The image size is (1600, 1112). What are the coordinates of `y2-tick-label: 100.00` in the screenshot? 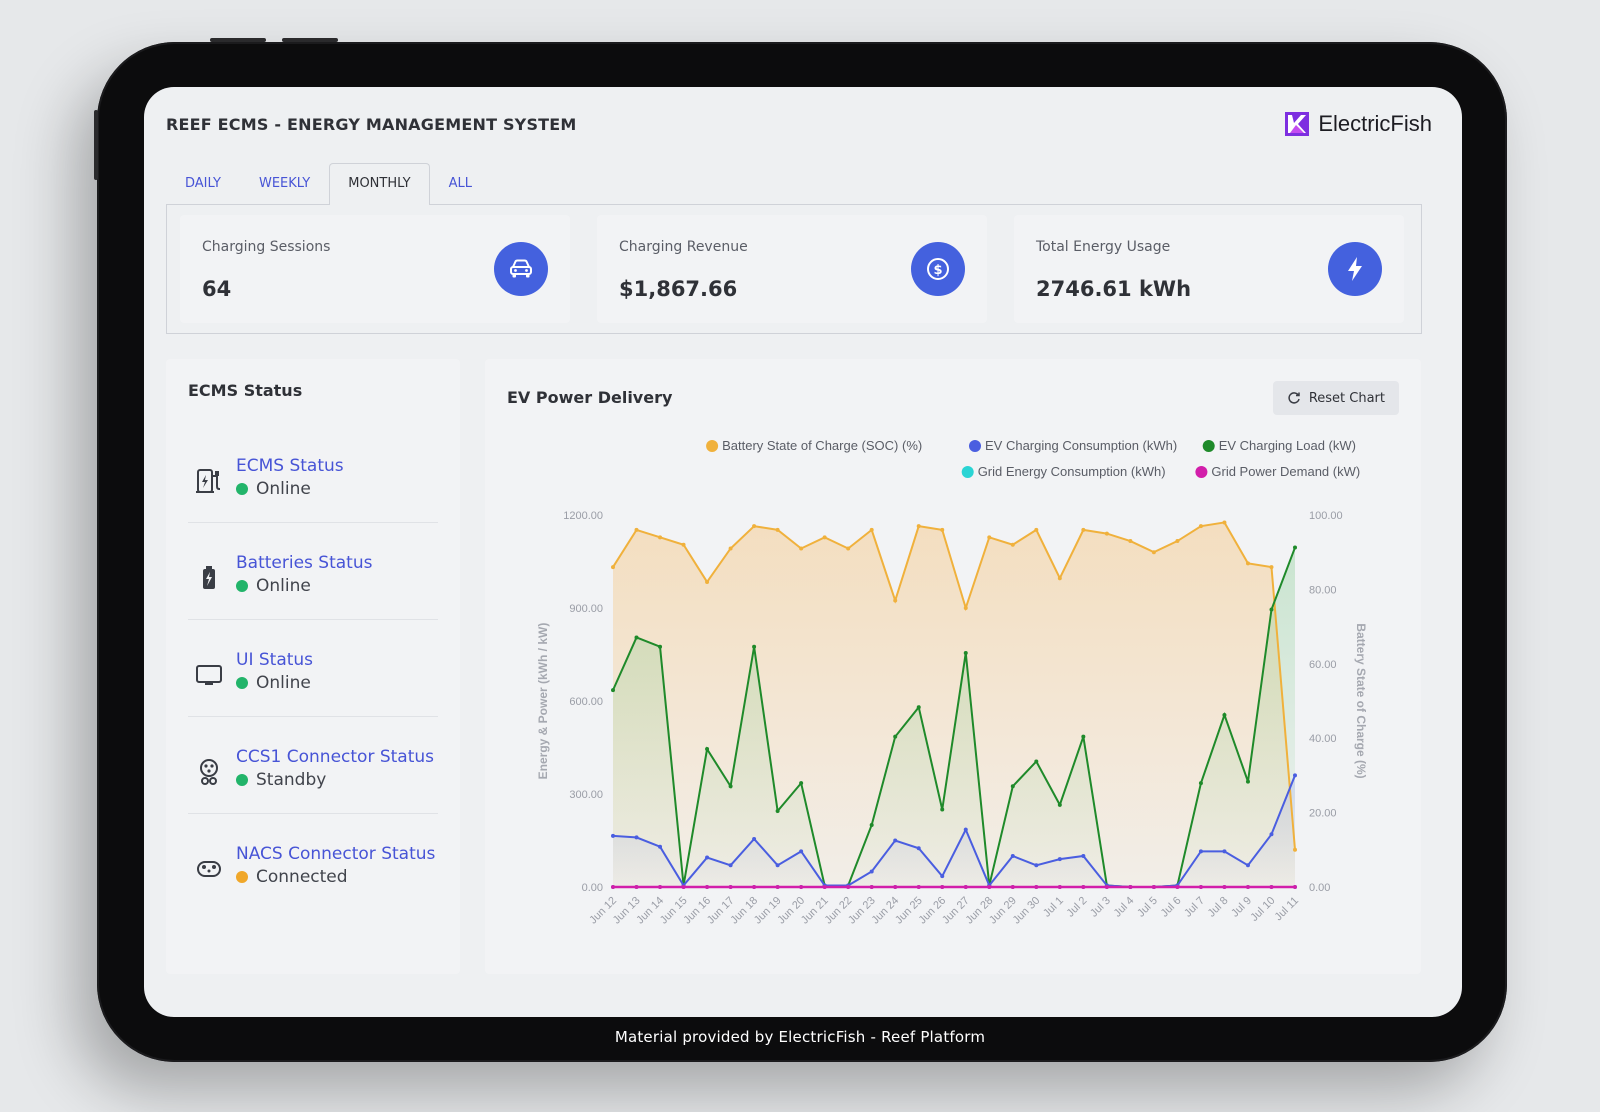 It's located at (1326, 516).